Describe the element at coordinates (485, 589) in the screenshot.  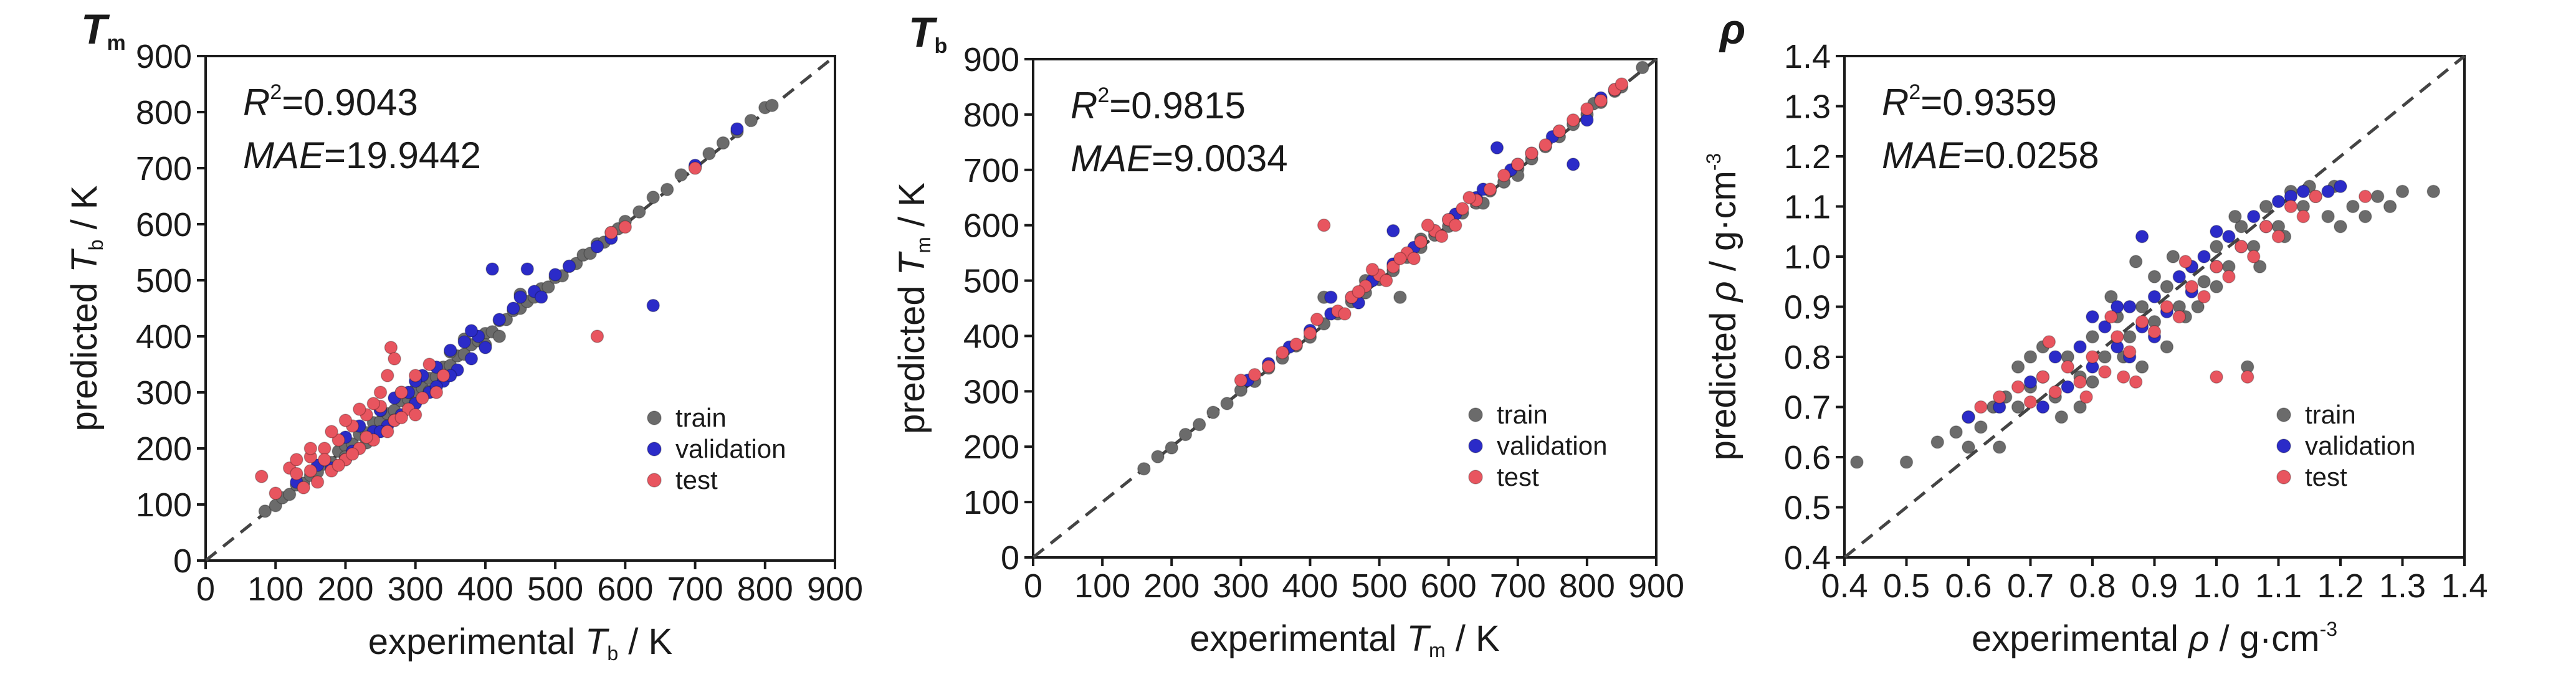
I see `x-tick-label: 400` at that location.